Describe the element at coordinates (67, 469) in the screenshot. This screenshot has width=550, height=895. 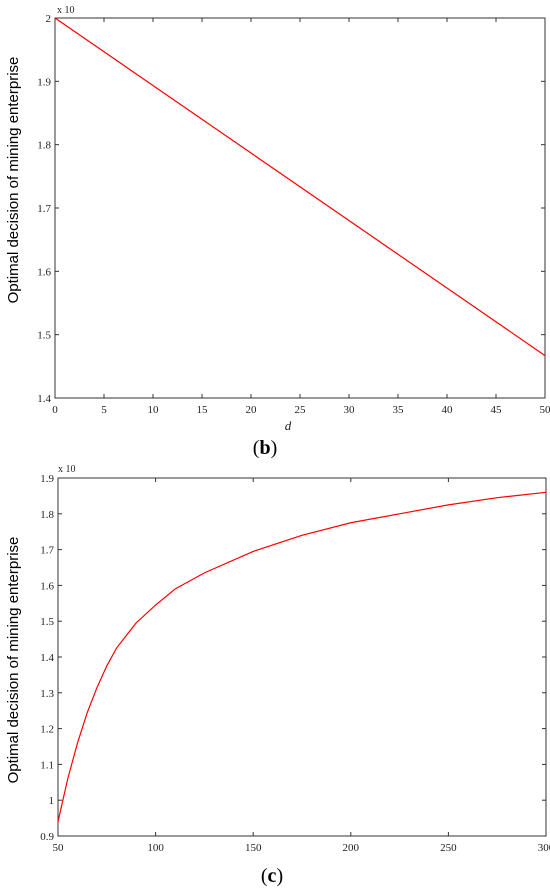
I see `y-multiplier-c: x 10` at that location.